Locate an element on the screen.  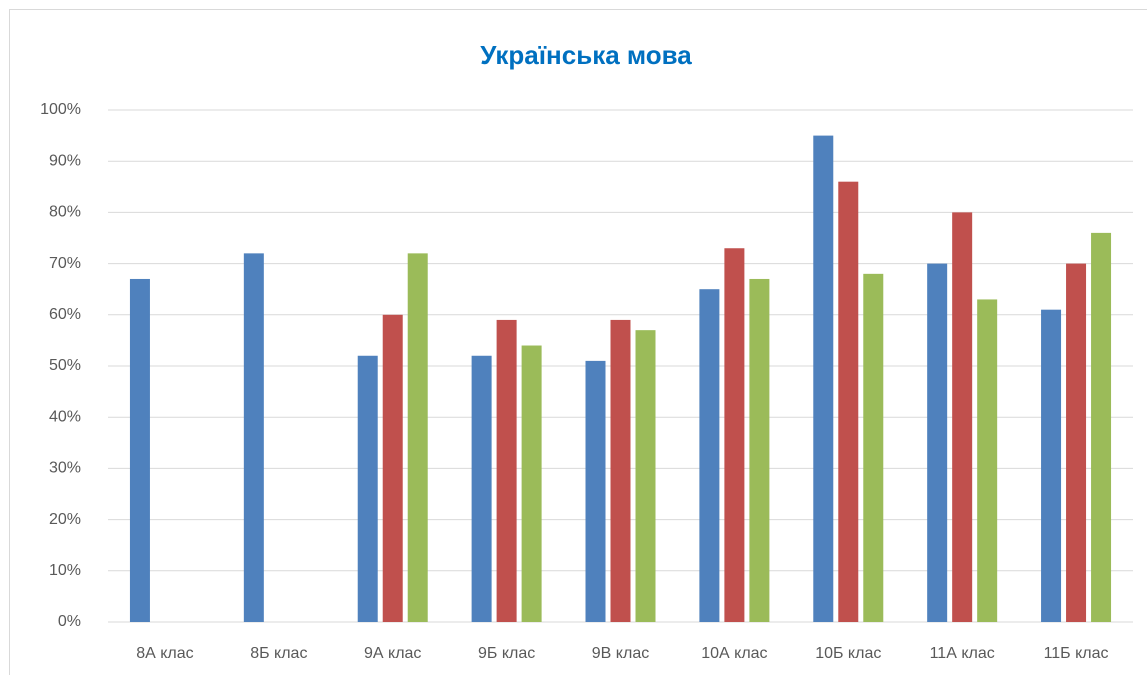
y-tick-label: 100% is located at coordinates (60, 109).